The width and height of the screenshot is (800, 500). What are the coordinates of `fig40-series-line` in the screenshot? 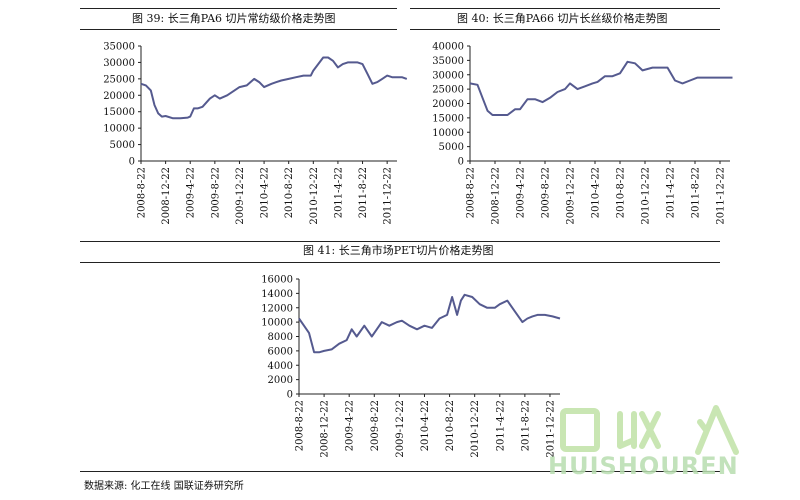 It's located at (601, 88).